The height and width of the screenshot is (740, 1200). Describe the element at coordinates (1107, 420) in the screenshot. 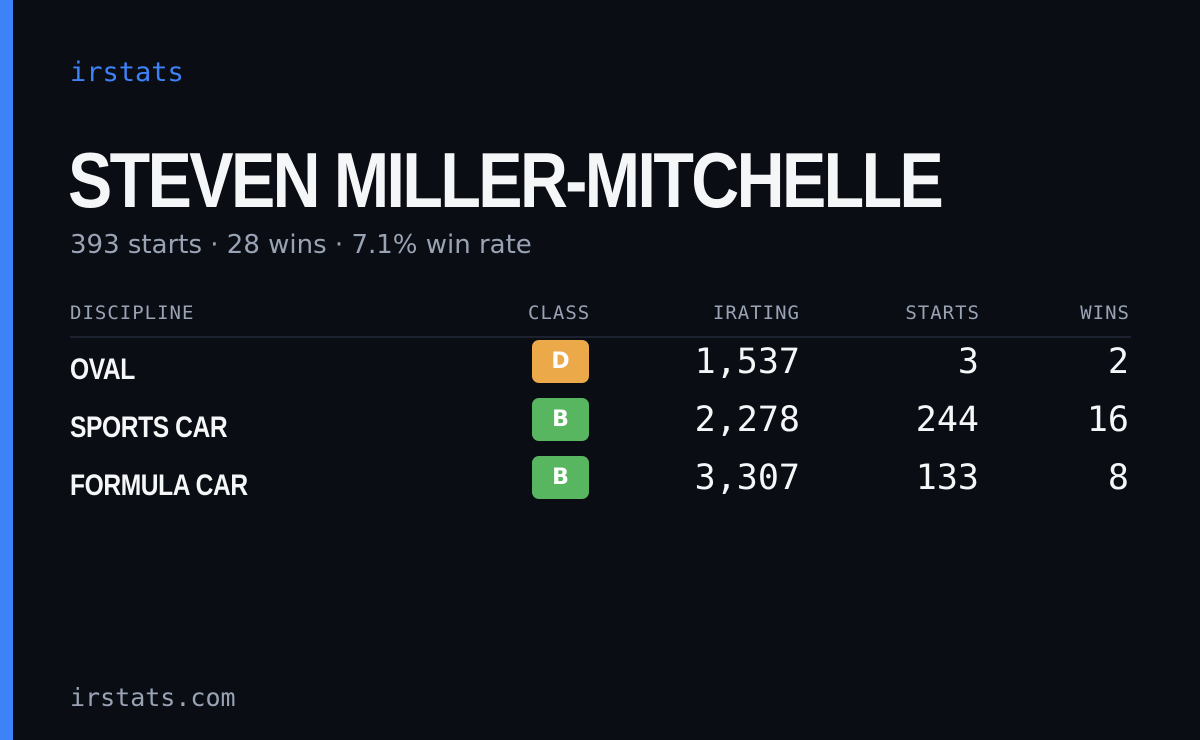

I see `wins-value: 16` at that location.